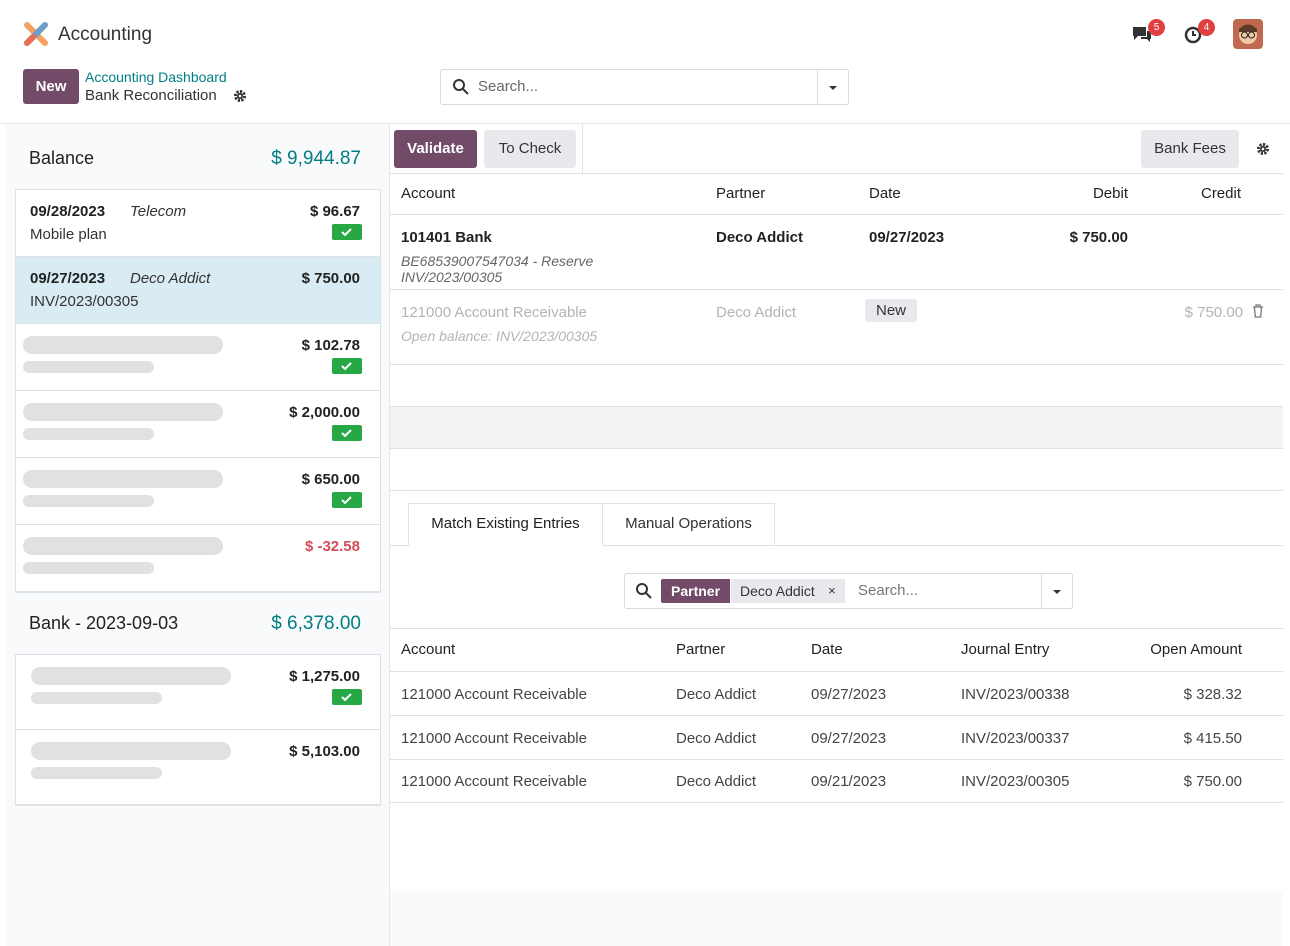  What do you see at coordinates (1142, 34) in the screenshot?
I see `messages-icon` at bounding box center [1142, 34].